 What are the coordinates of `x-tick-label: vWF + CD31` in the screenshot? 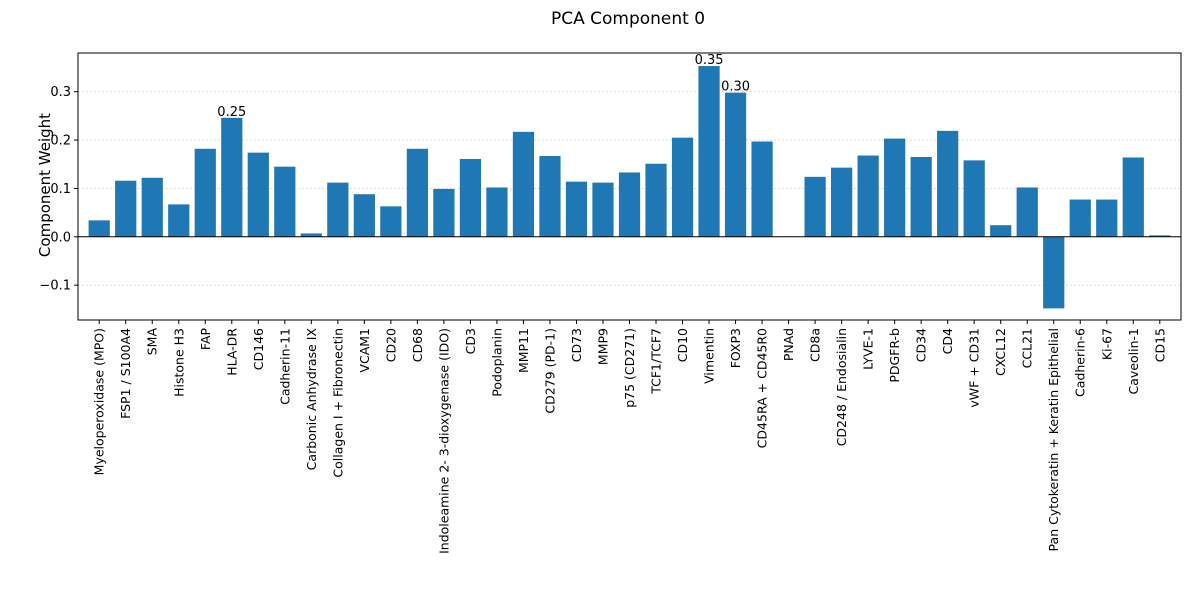 It's located at (974, 368).